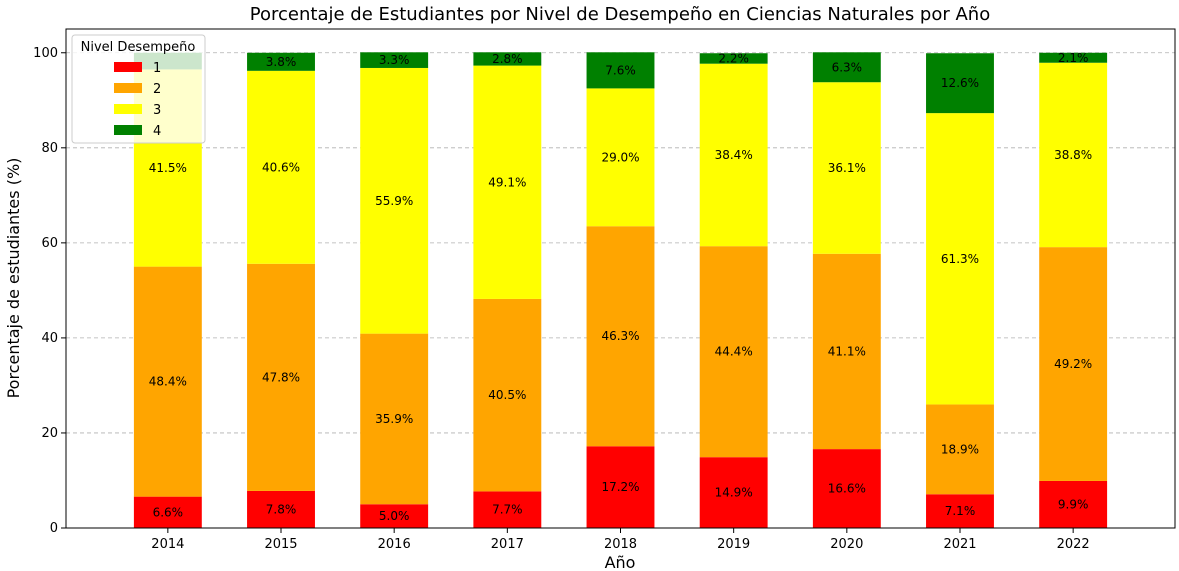  I want to click on data-label: 7.8%, so click(281, 509).